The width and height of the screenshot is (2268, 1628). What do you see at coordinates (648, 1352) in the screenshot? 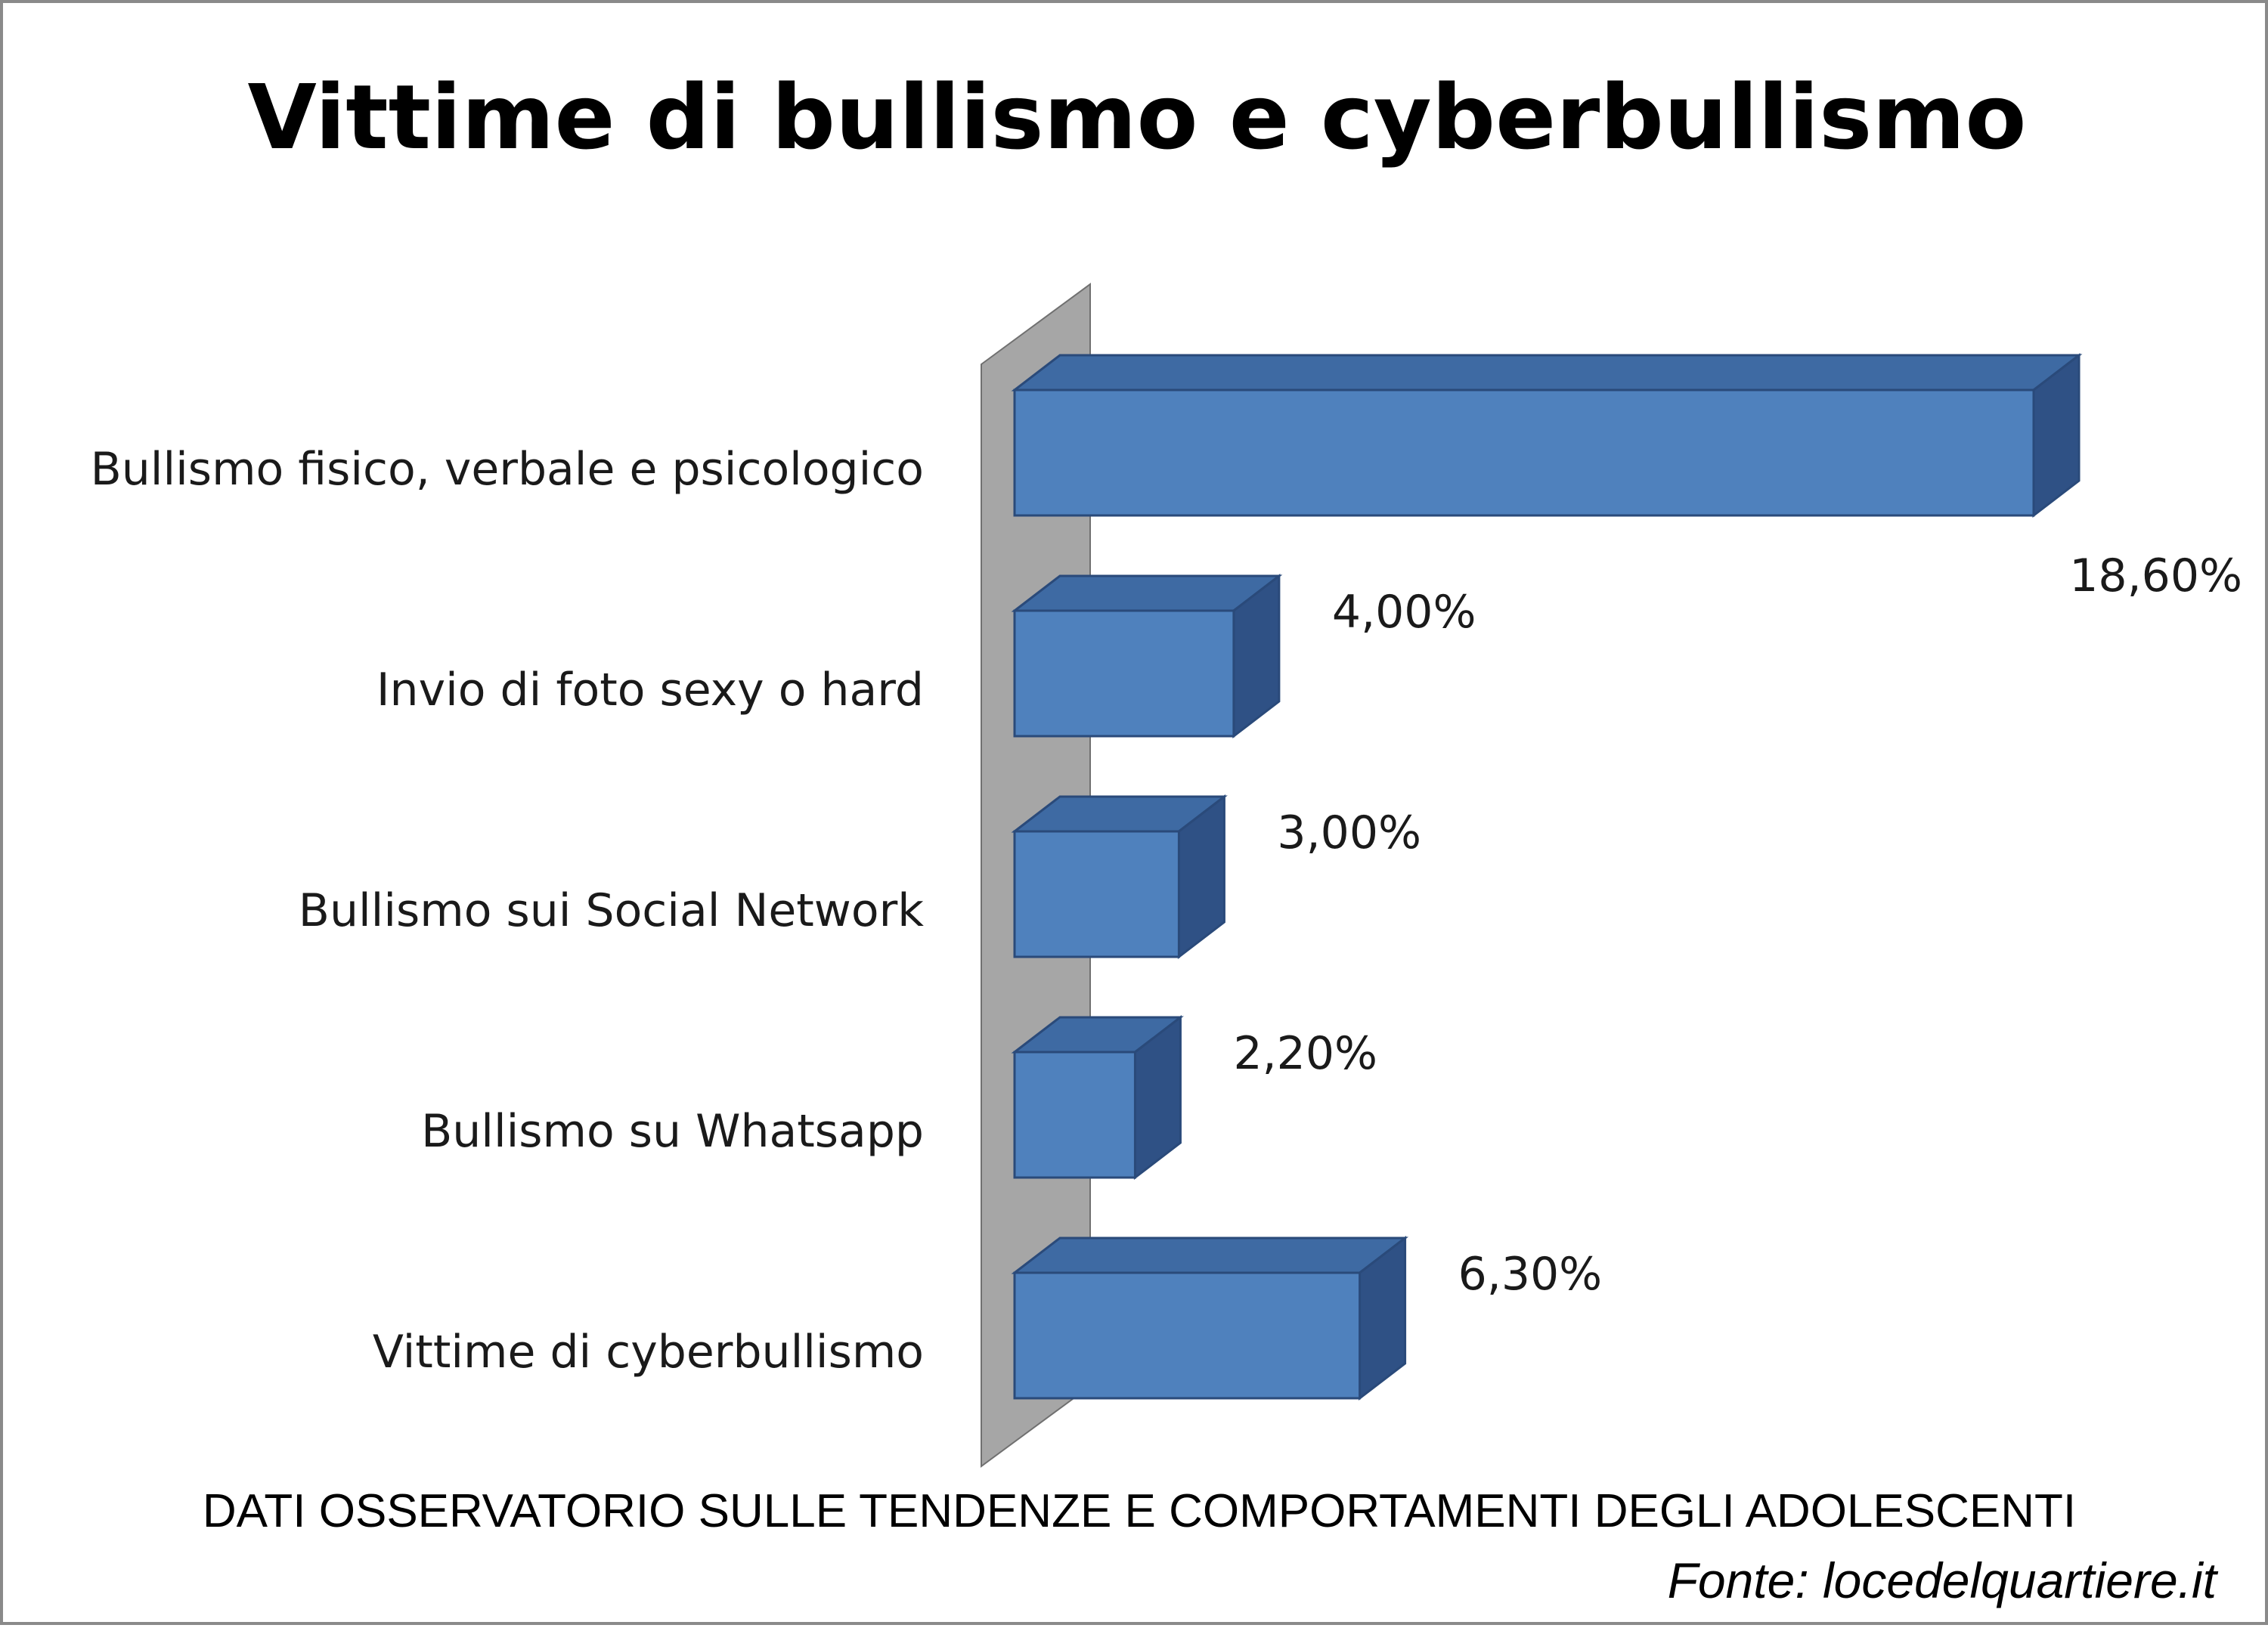
I see `category-label-5: Vittime di cyberbullismo` at bounding box center [648, 1352].